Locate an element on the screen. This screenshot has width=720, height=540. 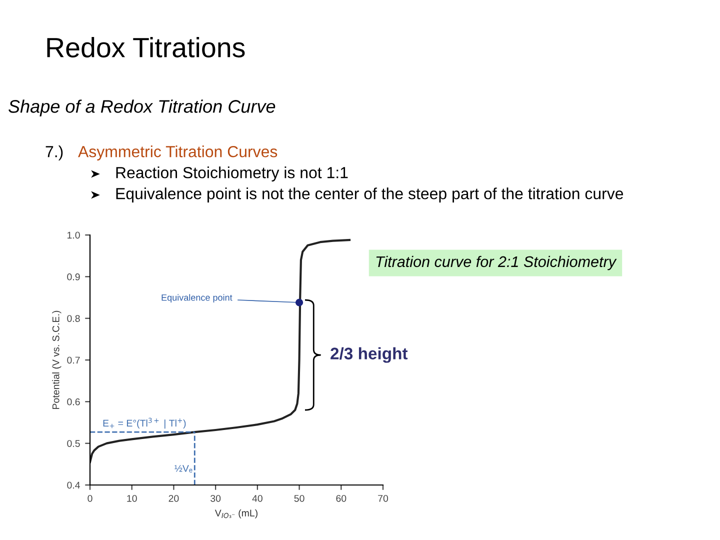
x-tick-label: 60 is located at coordinates (341, 498).